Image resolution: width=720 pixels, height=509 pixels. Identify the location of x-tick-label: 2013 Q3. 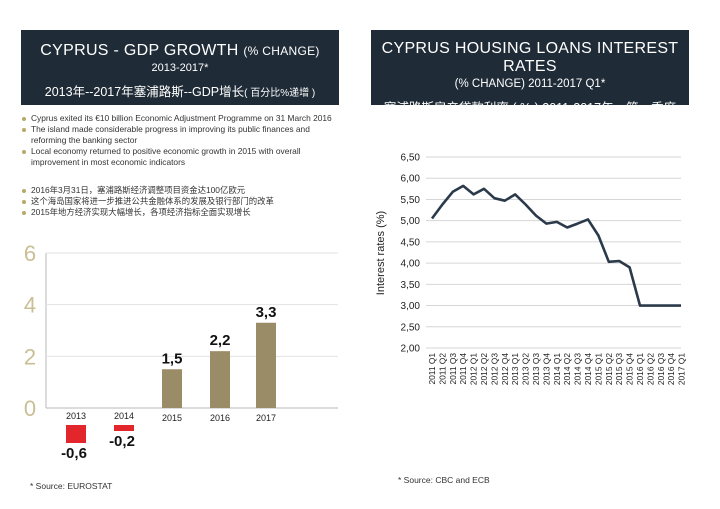
(536, 369).